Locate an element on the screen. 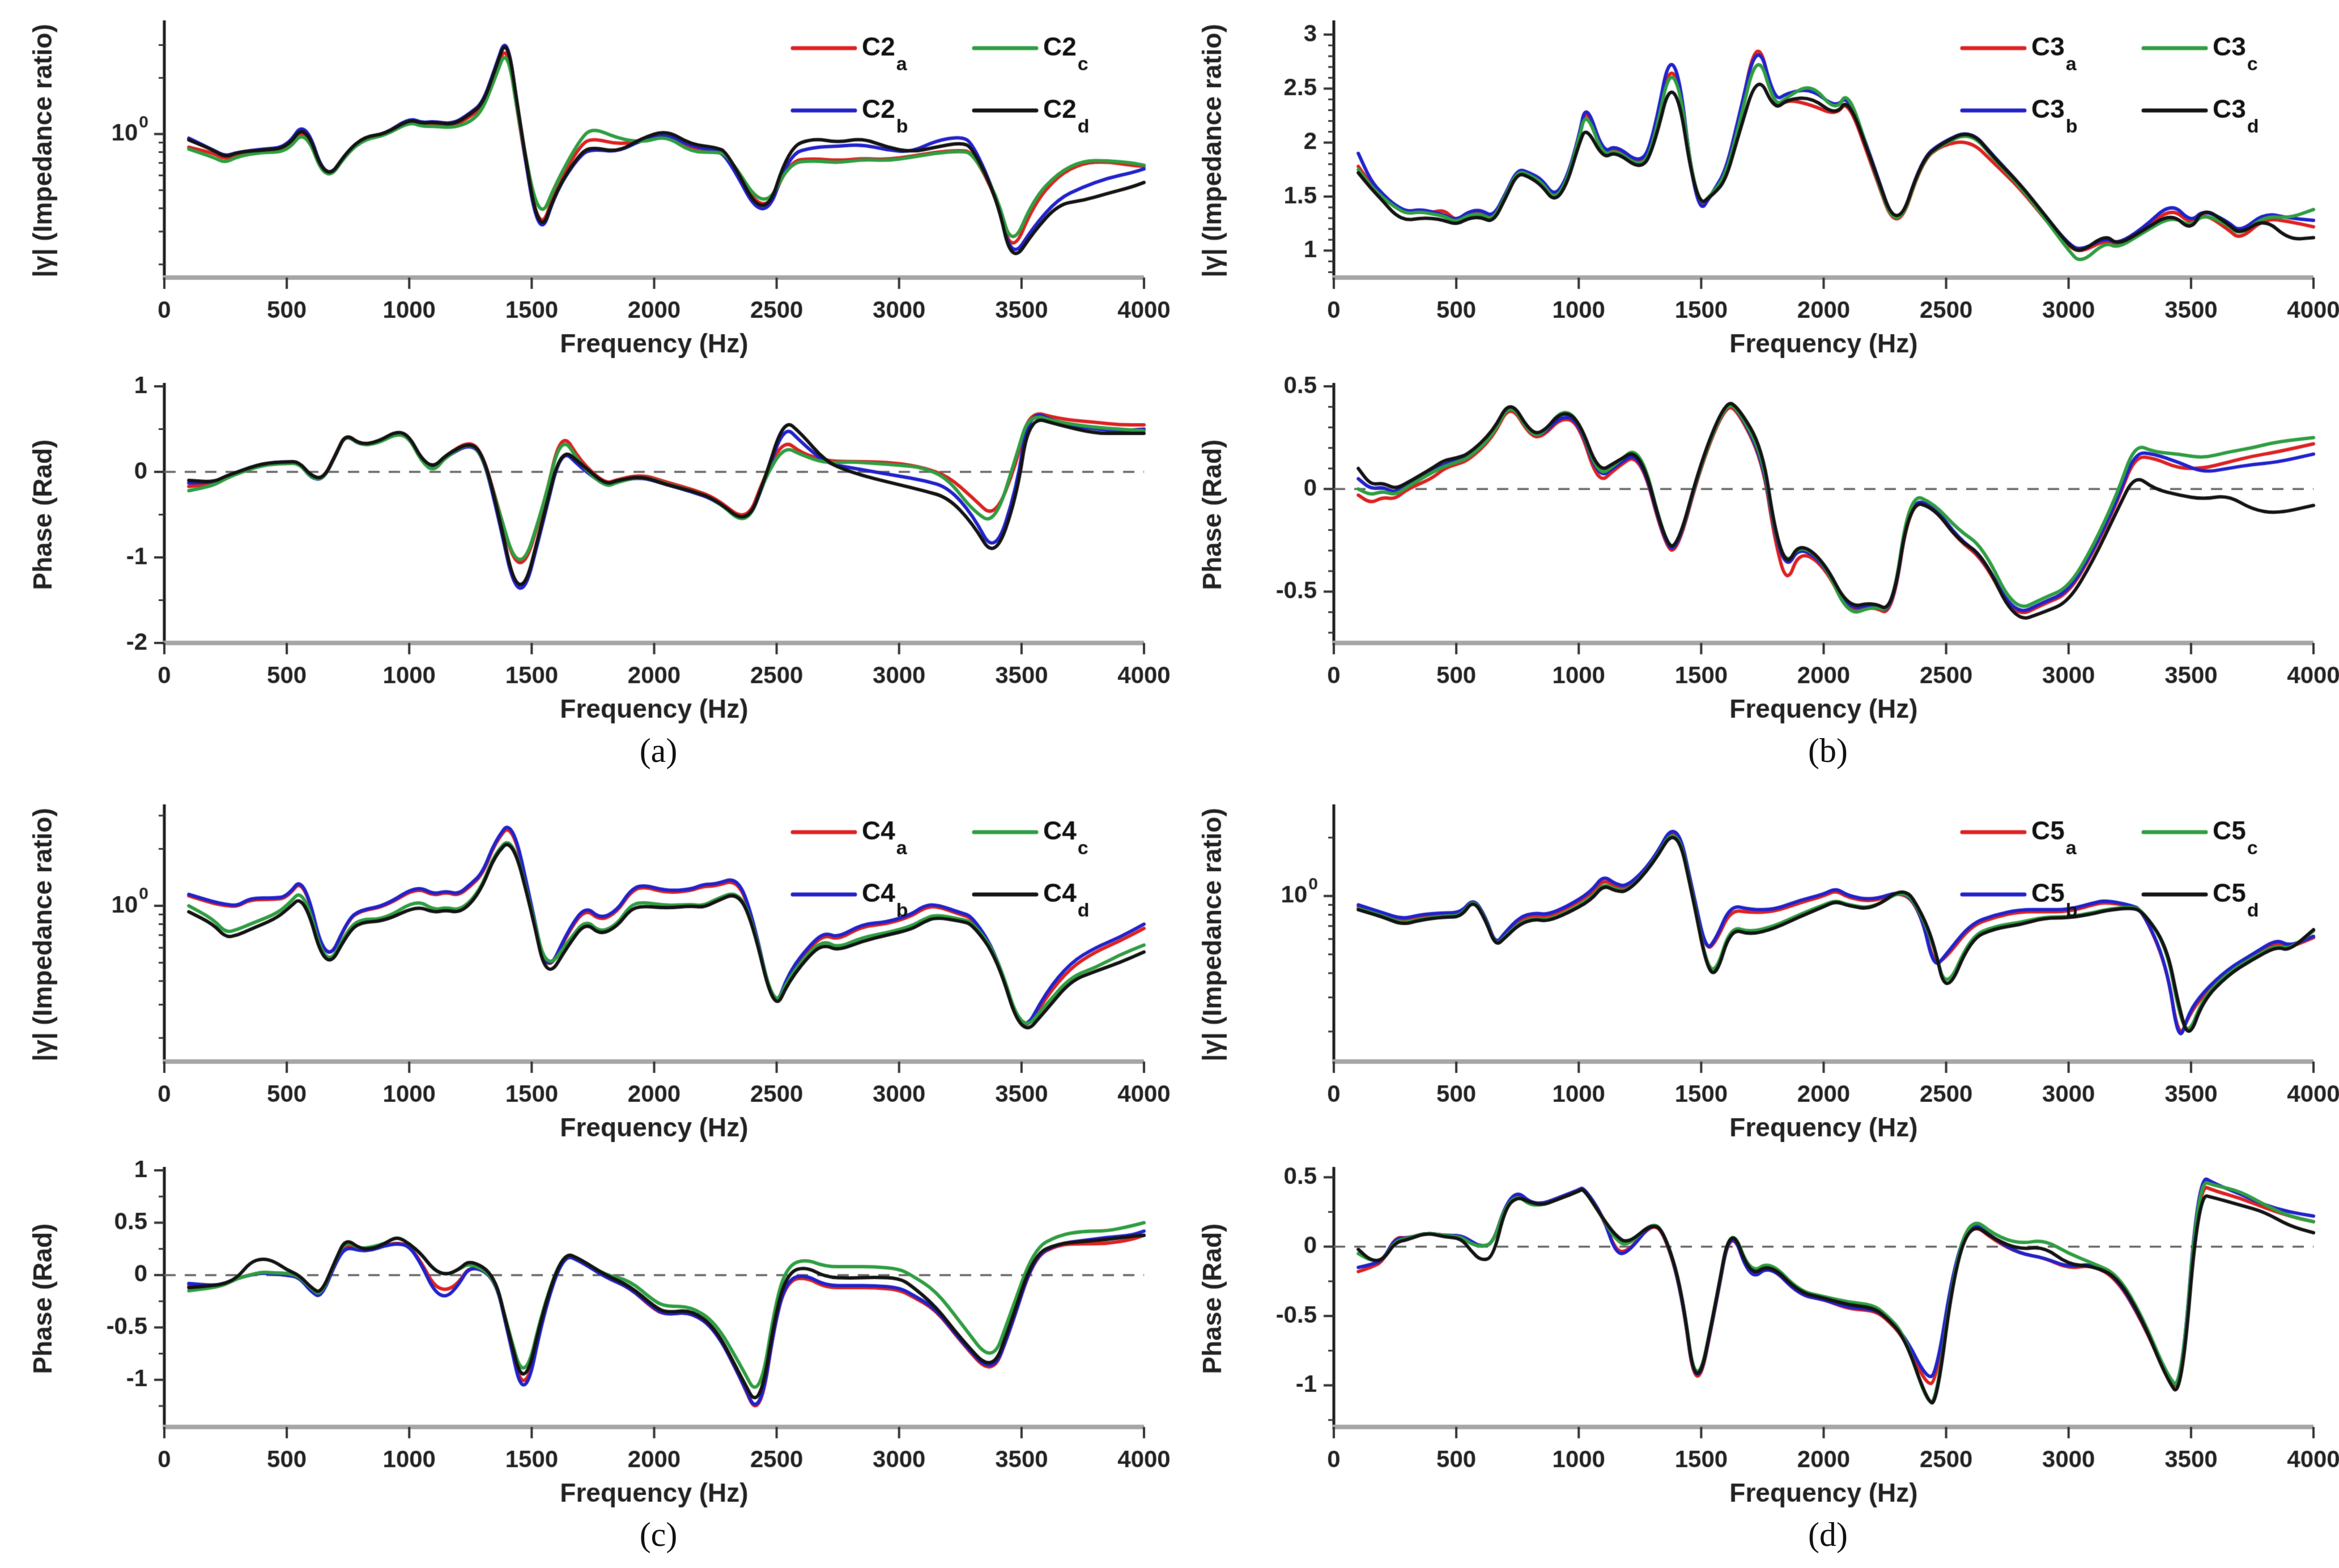  chart-c-phase is located at coordinates (585, 1330).